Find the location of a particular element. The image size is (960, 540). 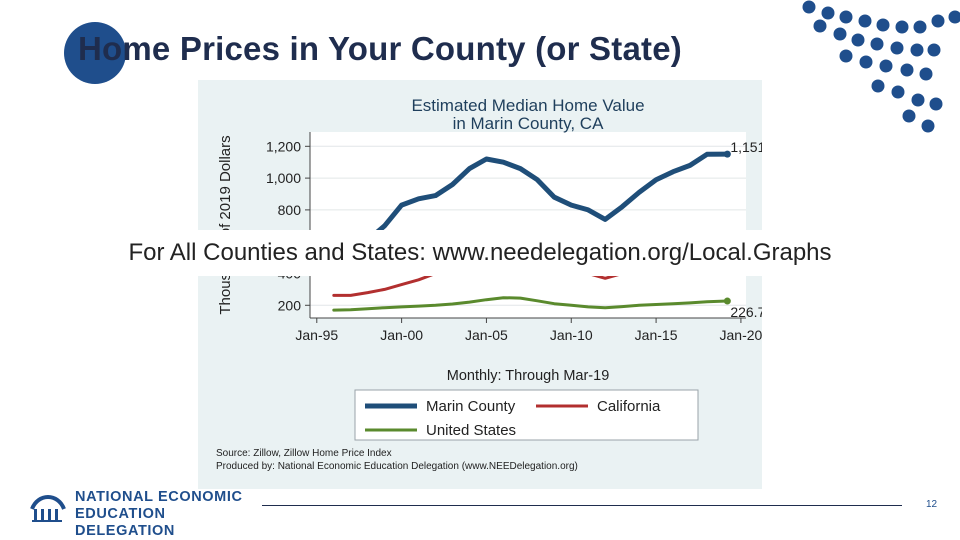

slide-title-text: Home Prices in Your County (or State) is located at coordinates (380, 48).